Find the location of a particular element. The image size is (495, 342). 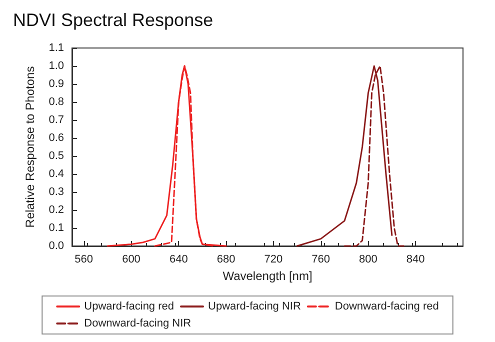

x-axis-title: Wavelength [nm] is located at coordinates (267, 275).